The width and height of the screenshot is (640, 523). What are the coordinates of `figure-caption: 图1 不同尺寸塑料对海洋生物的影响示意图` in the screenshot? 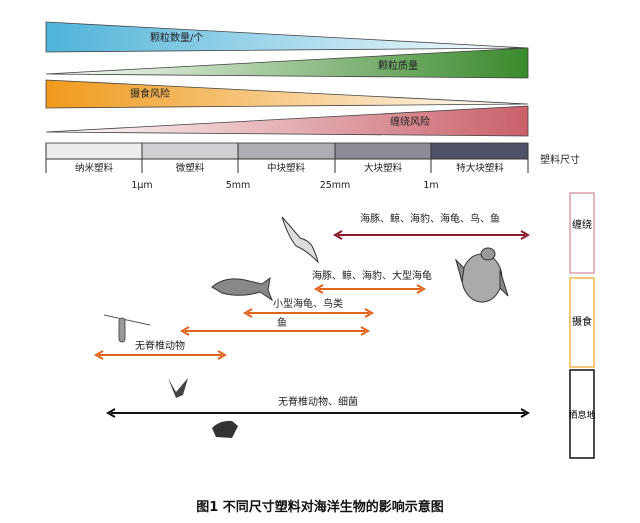 It's located at (320, 507).